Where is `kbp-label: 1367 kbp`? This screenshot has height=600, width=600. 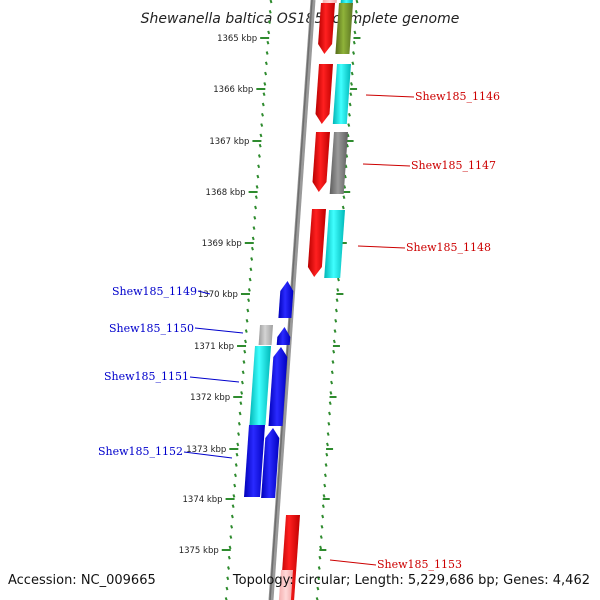 kbp-label: 1367 kbp is located at coordinates (229, 142).